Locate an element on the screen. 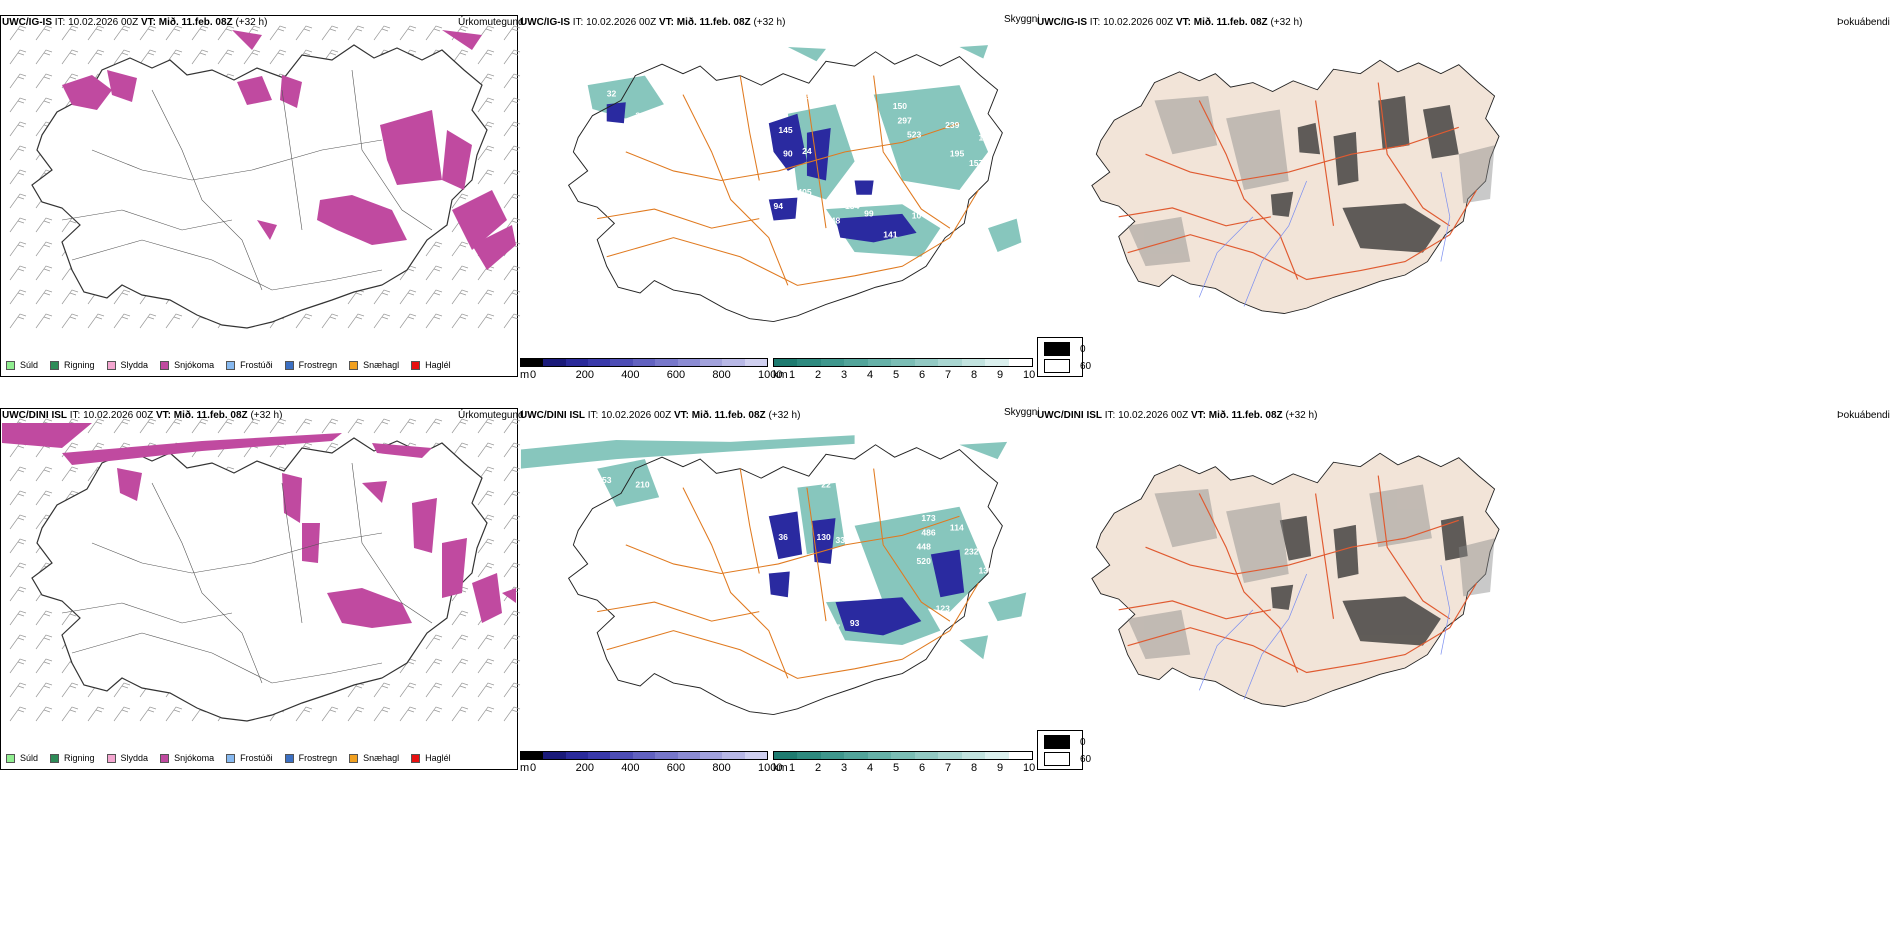 The image size is (1900, 950). cloudbase-areas is located at coordinates (761, 172).